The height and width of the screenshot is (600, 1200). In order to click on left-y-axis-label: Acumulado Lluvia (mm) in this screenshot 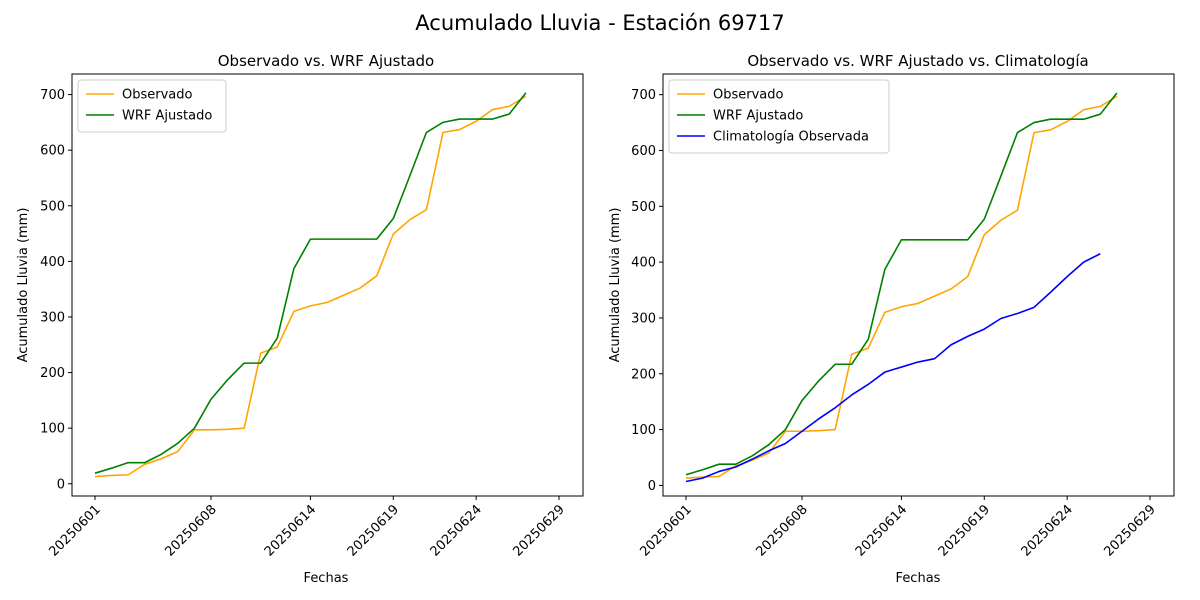, I will do `click(23, 285)`.